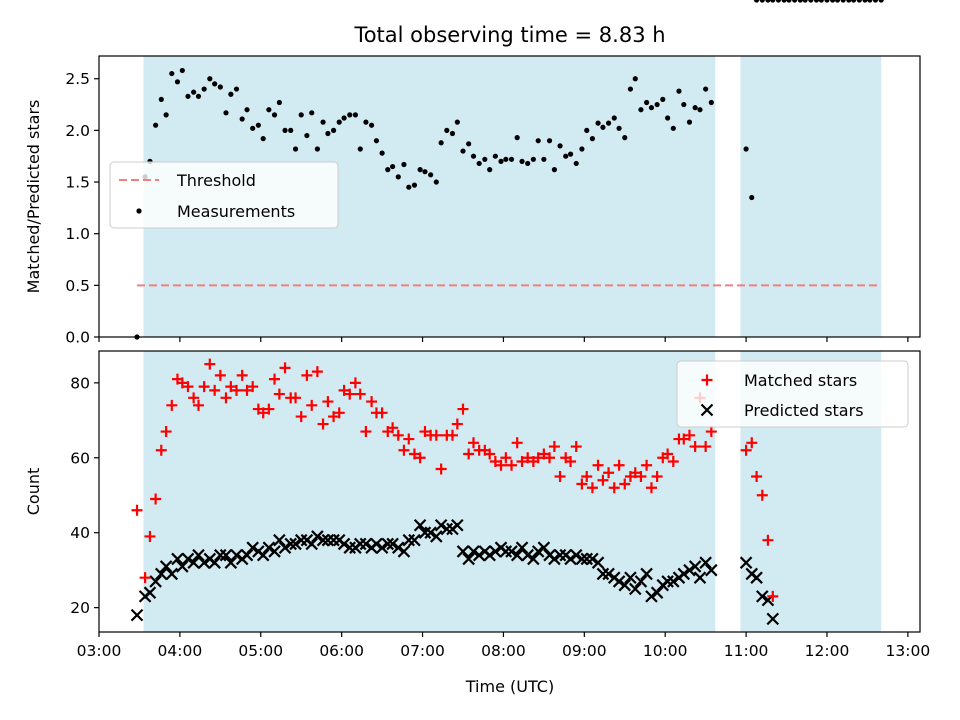  Describe the element at coordinates (584, 651) in the screenshot. I see `x-tick-label: 09:00` at that location.